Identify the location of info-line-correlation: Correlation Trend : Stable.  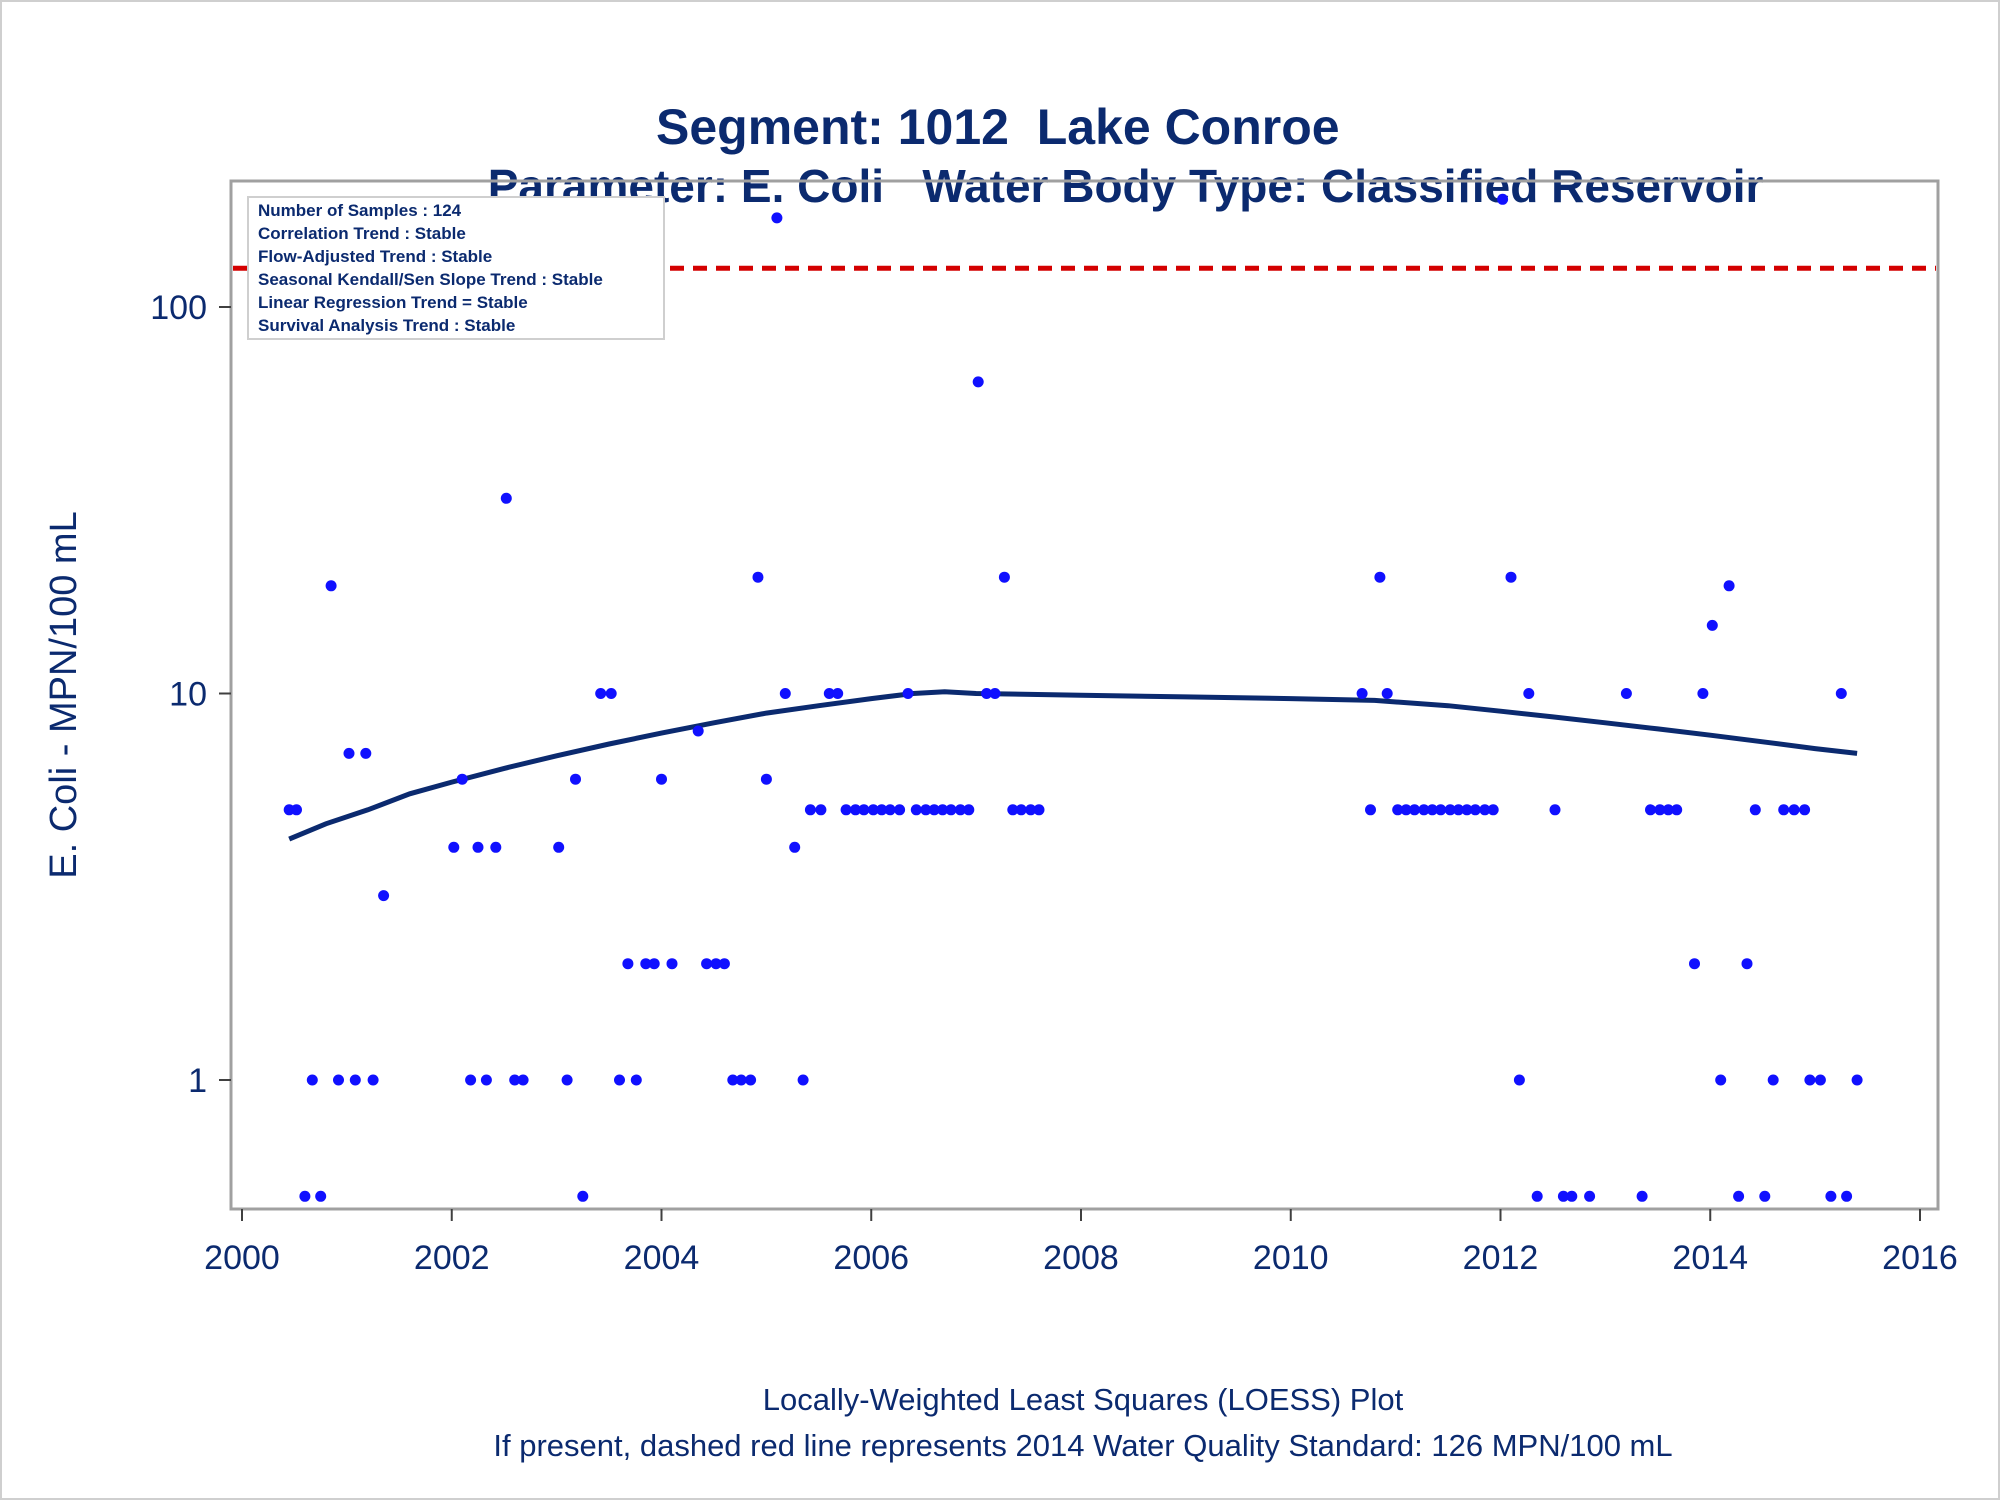
(362, 233).